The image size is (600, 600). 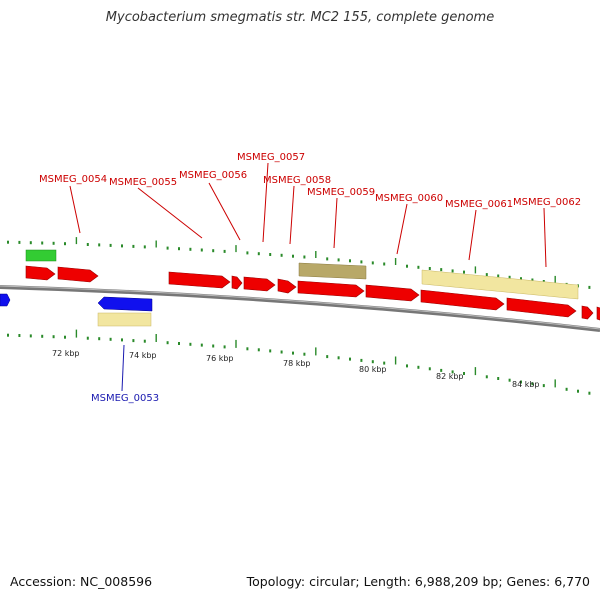 What do you see at coordinates (373, 369) in the screenshot?
I see `ruler-label: 80 kbp` at bounding box center [373, 369].